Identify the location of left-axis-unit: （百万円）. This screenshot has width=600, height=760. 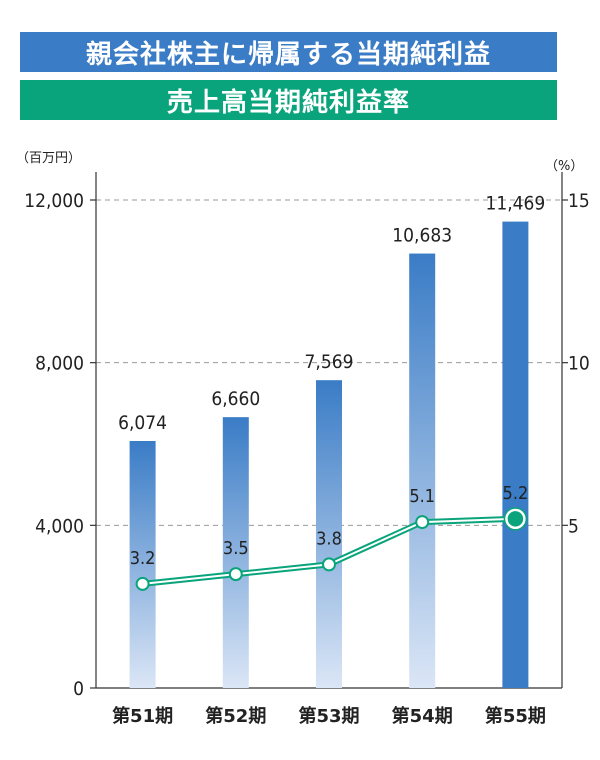
(48, 158).